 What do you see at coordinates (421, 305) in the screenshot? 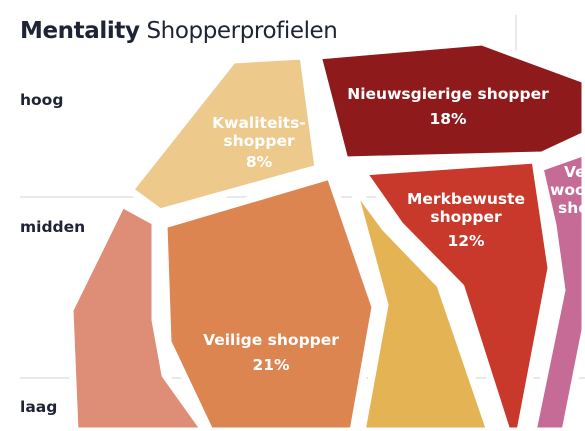
I see `segment-mid-yellow` at bounding box center [421, 305].